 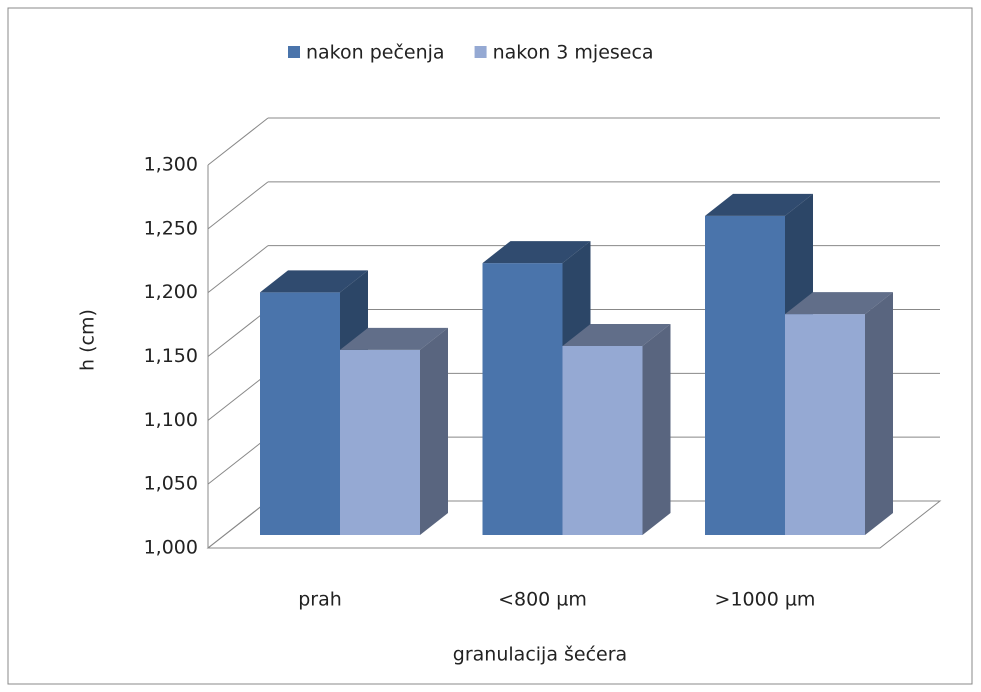 I want to click on y-tick-label: 1,300, so click(x=171, y=165).